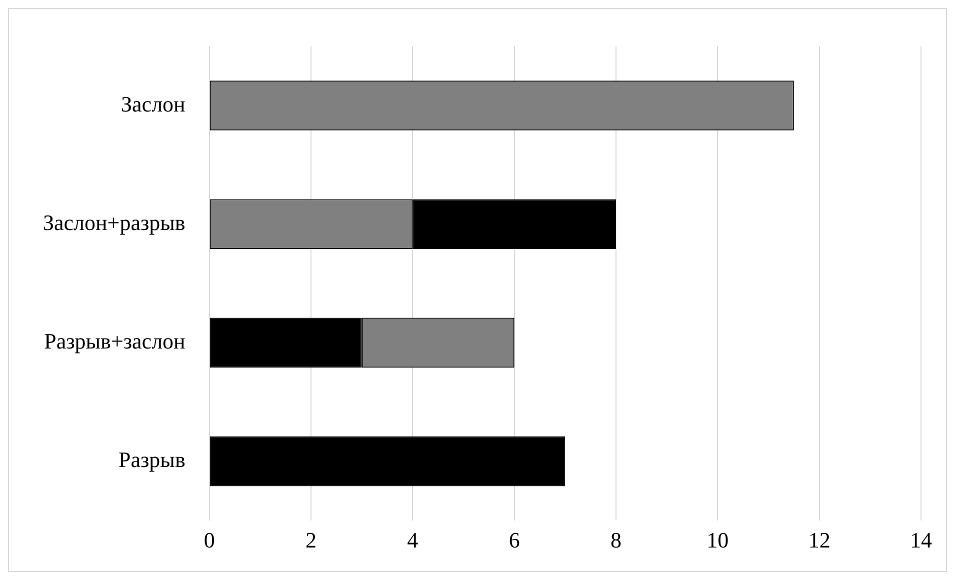  What do you see at coordinates (114, 222) in the screenshot?
I see `y-tick-label: Заслон+разрыв` at bounding box center [114, 222].